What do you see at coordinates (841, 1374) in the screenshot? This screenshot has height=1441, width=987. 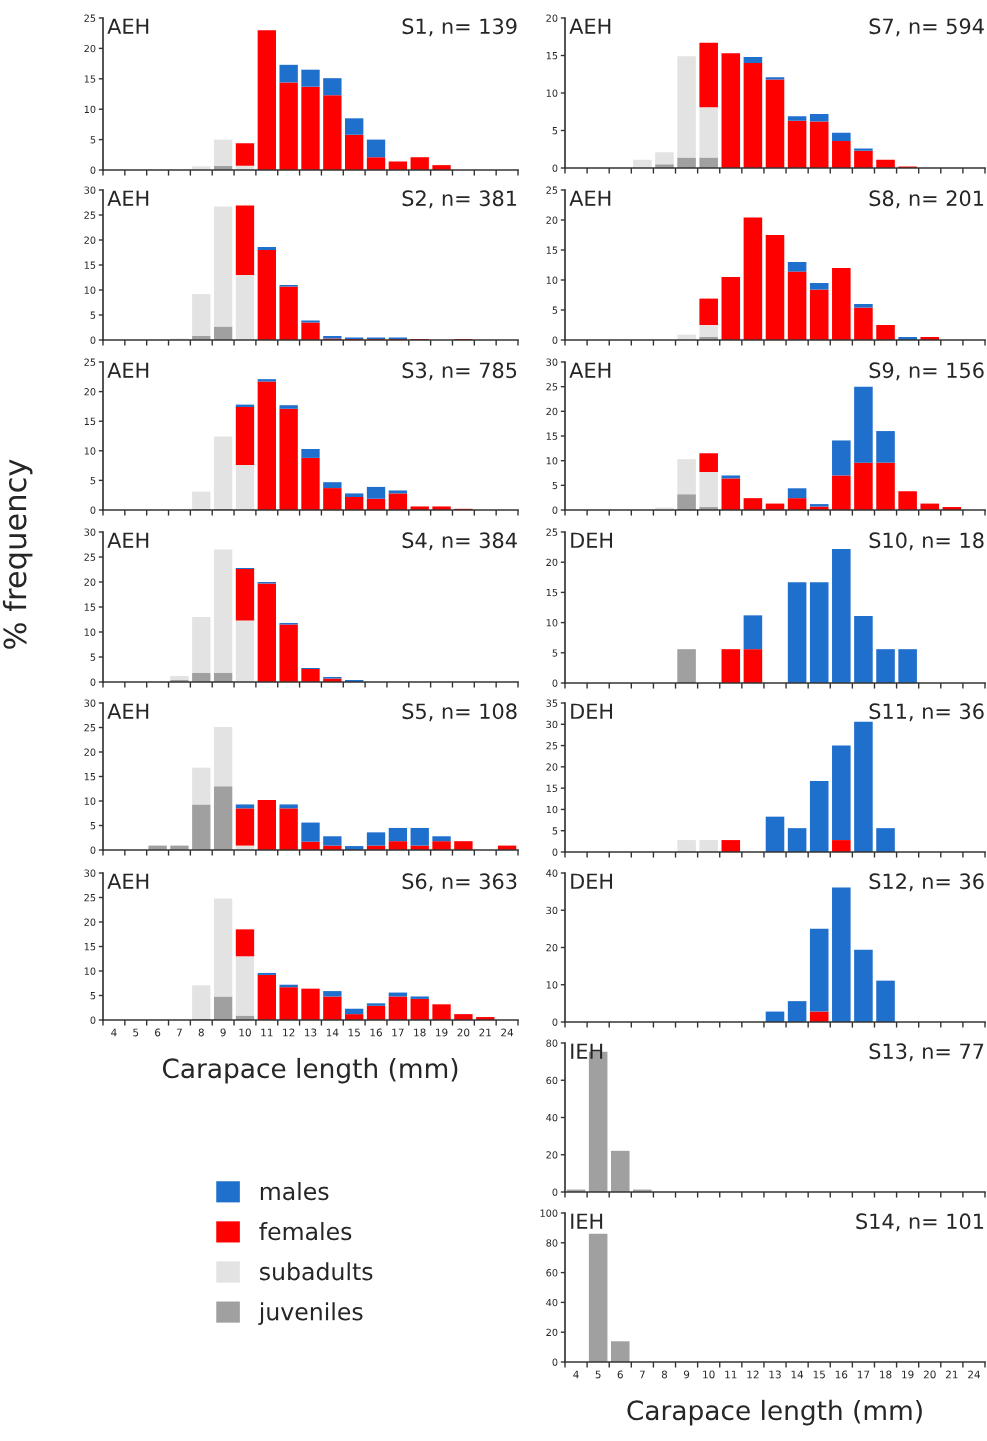 I see `x-tick-label: 16` at bounding box center [841, 1374].